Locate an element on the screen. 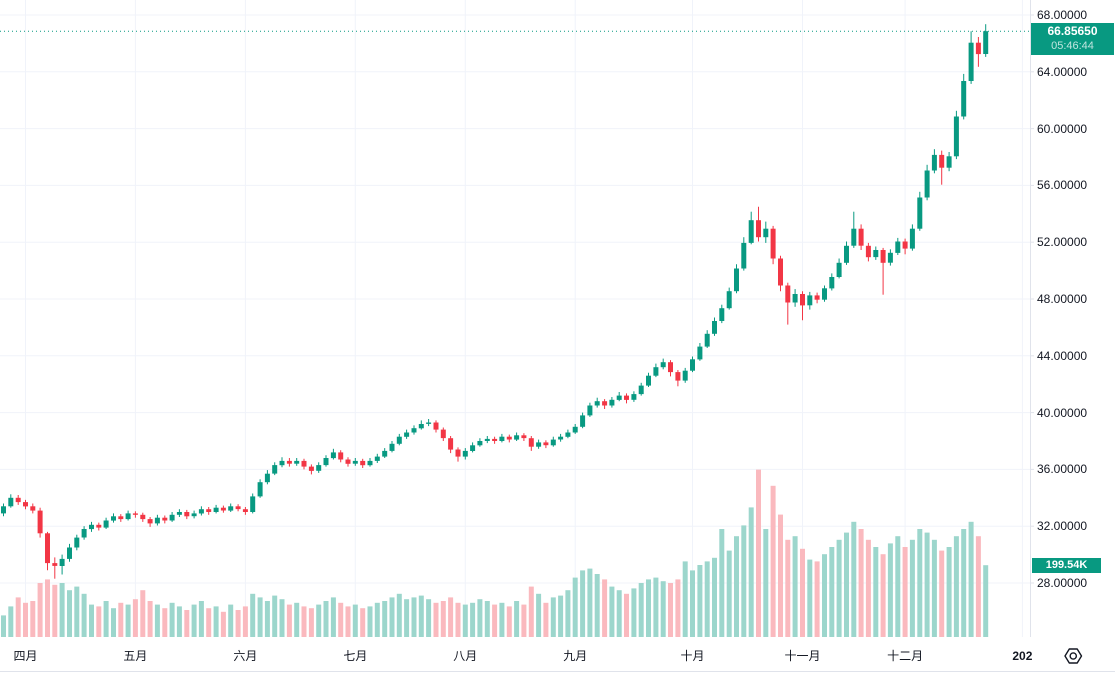  price-axis-label: 56.00000 is located at coordinates (1062, 185).